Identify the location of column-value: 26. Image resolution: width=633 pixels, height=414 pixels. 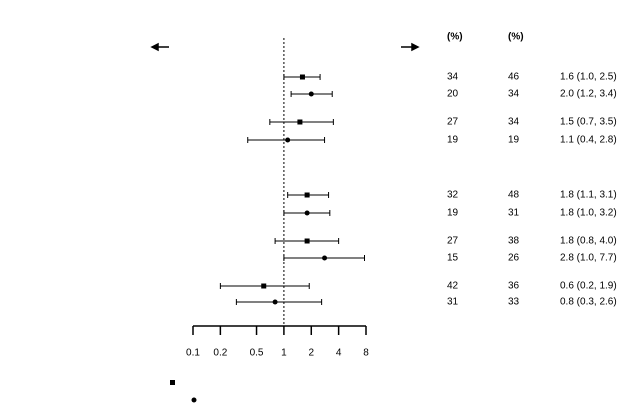
(514, 258).